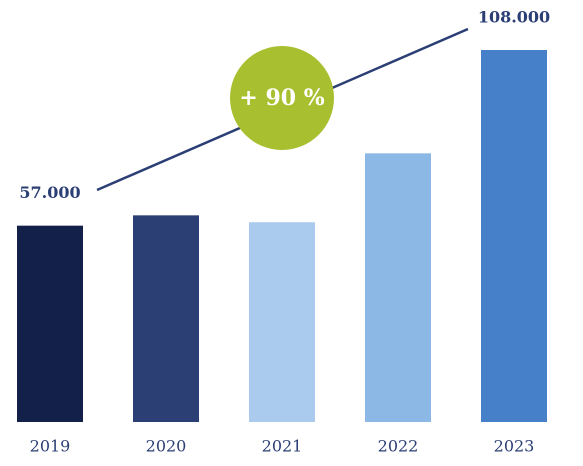  Describe the element at coordinates (282, 446) in the screenshot. I see `x-tick-label: 2021` at that location.